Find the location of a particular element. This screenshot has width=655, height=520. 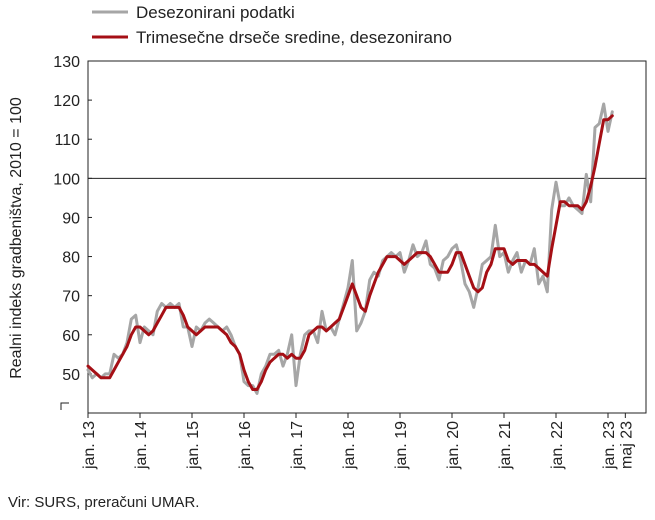

x-tick-label: jan. 13 is located at coordinates (89, 445).